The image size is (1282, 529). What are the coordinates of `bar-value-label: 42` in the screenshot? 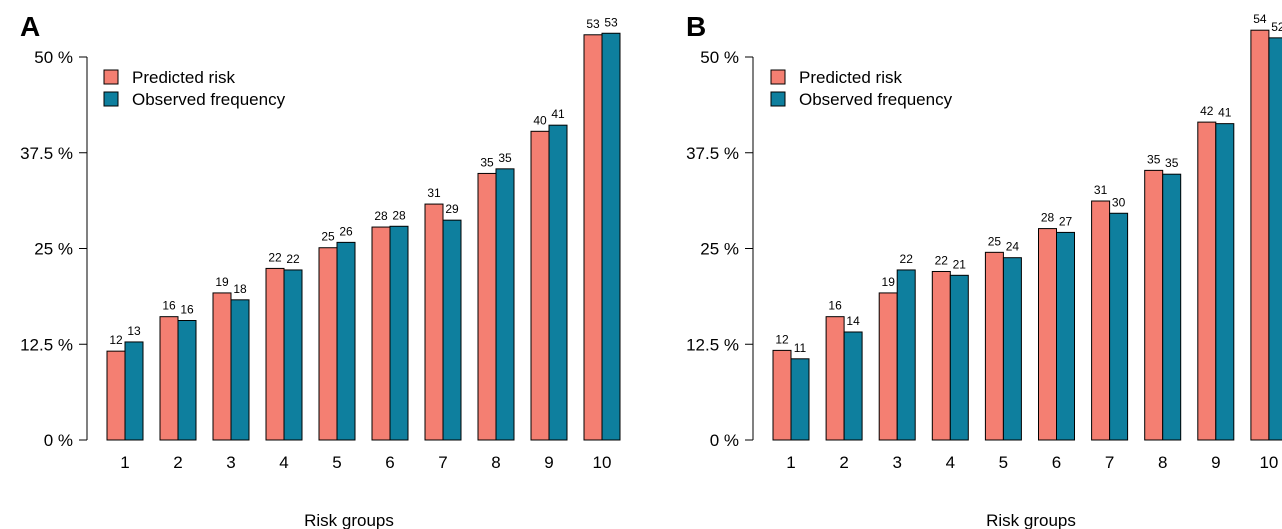 It's located at (1207, 111).